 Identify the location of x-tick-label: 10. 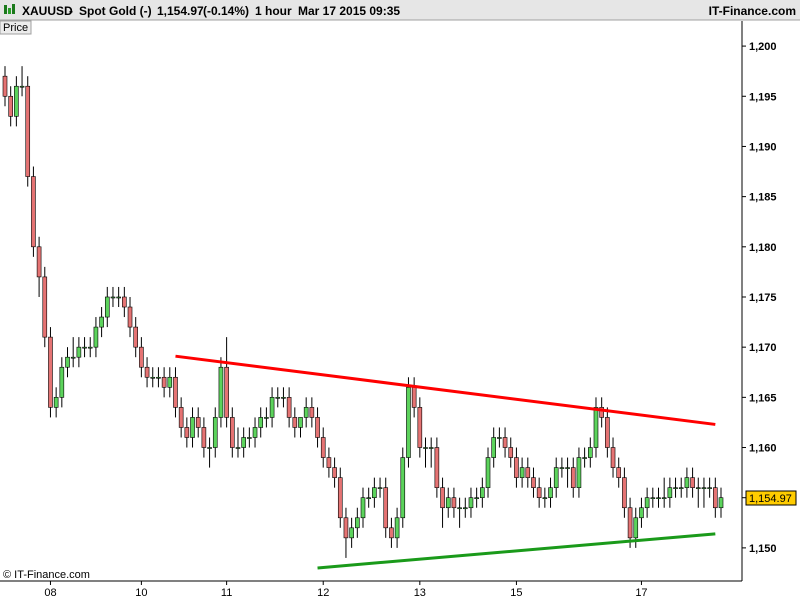
(141, 593).